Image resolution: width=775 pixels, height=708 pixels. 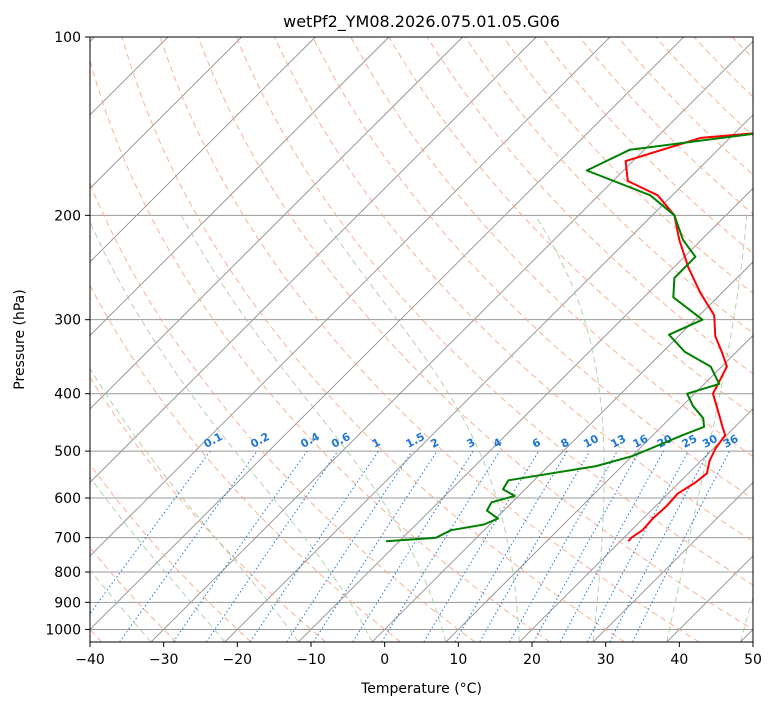 What do you see at coordinates (67, 216) in the screenshot?
I see `y-tick-label: 200` at bounding box center [67, 216].